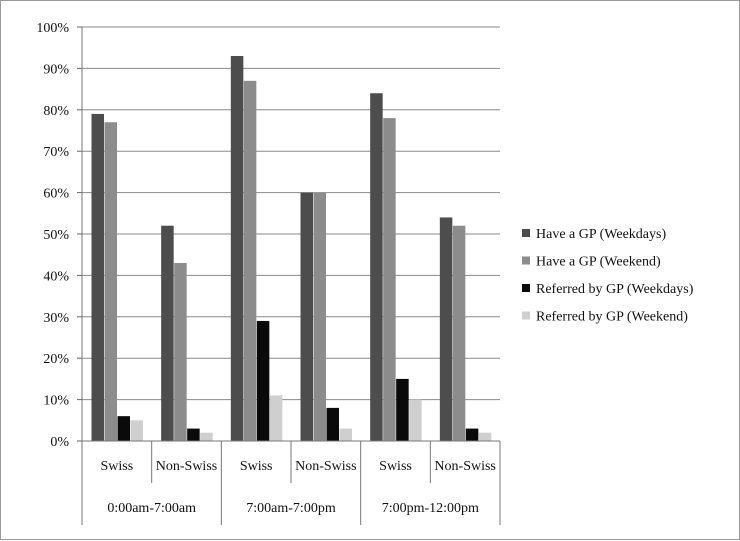 The height and width of the screenshot is (541, 740). I want to click on group-label: 0:00am-7:00am, so click(151, 508).